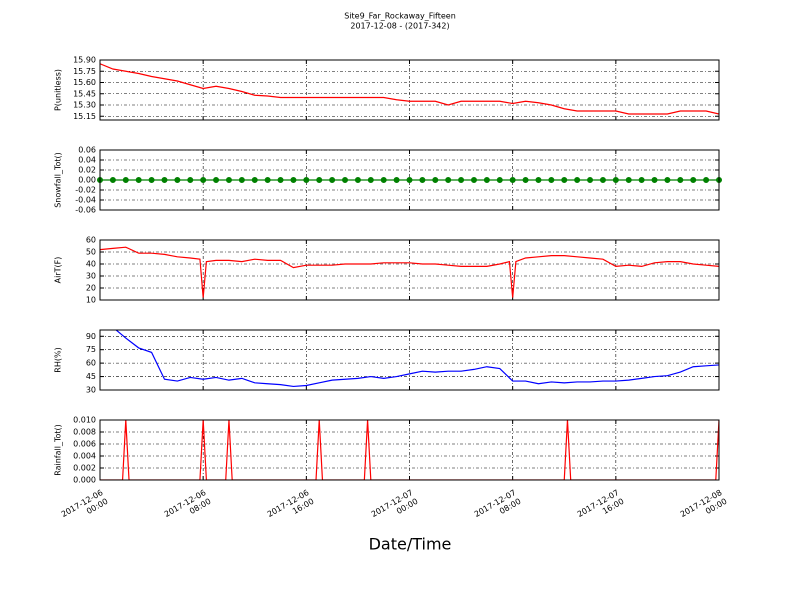  Describe the element at coordinates (84, 60) in the screenshot. I see `y-tick-label: 15.90` at that location.